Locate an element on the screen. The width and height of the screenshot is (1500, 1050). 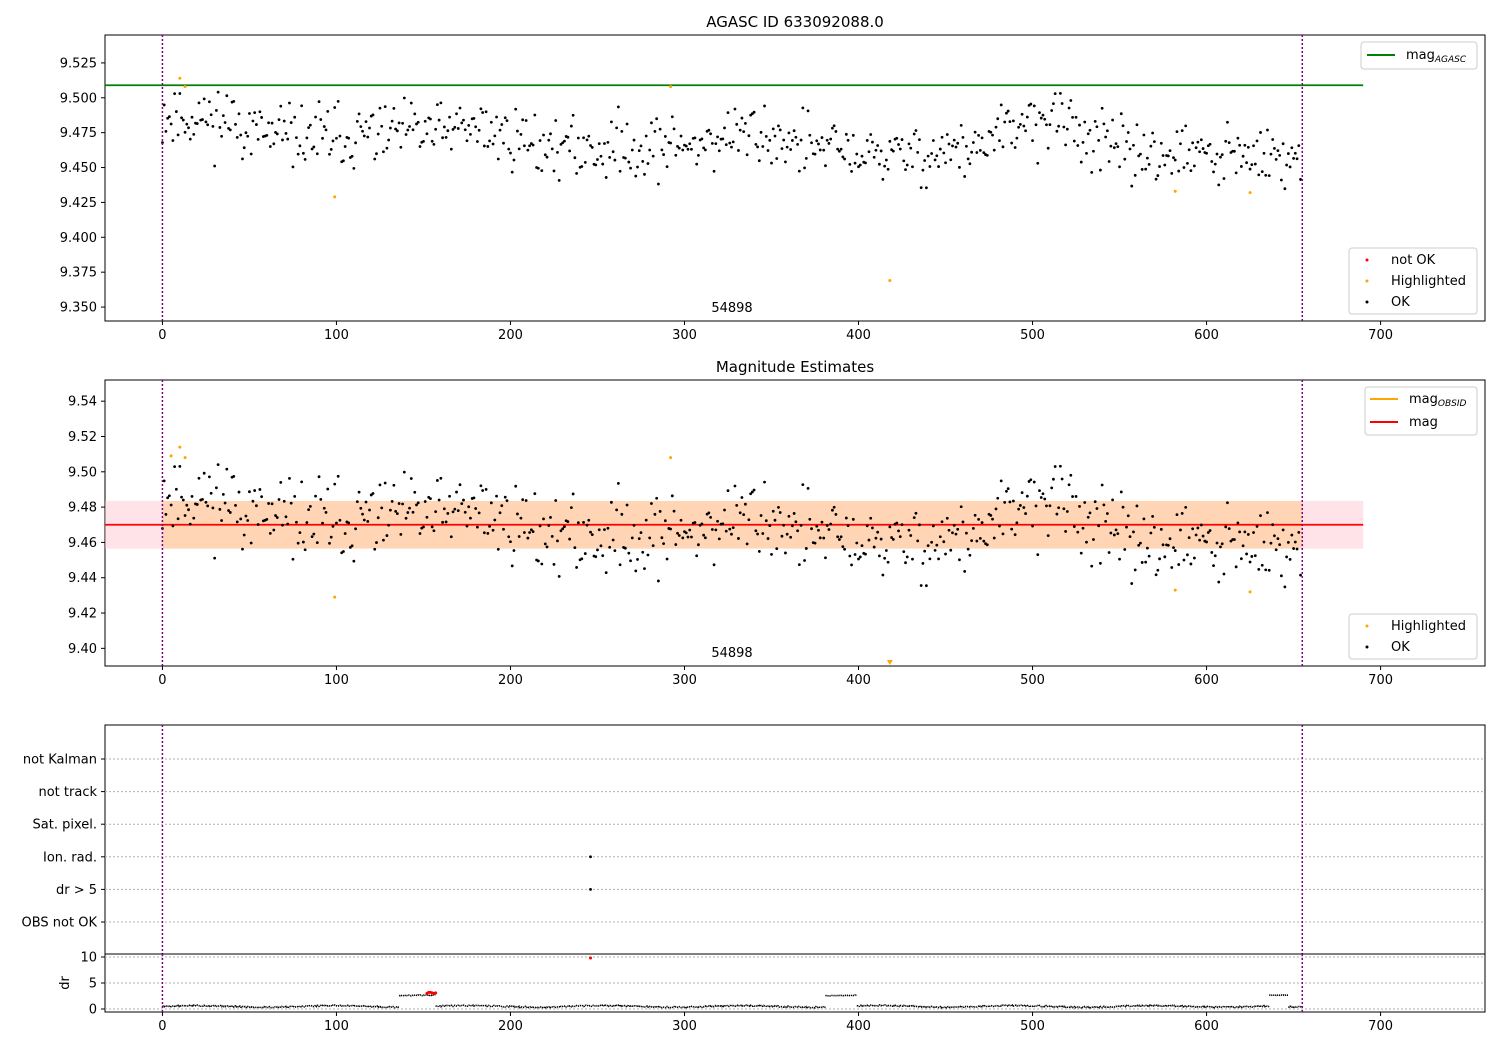
panel-2-point-legend: Highlighted OK is located at coordinates (1413, 636).